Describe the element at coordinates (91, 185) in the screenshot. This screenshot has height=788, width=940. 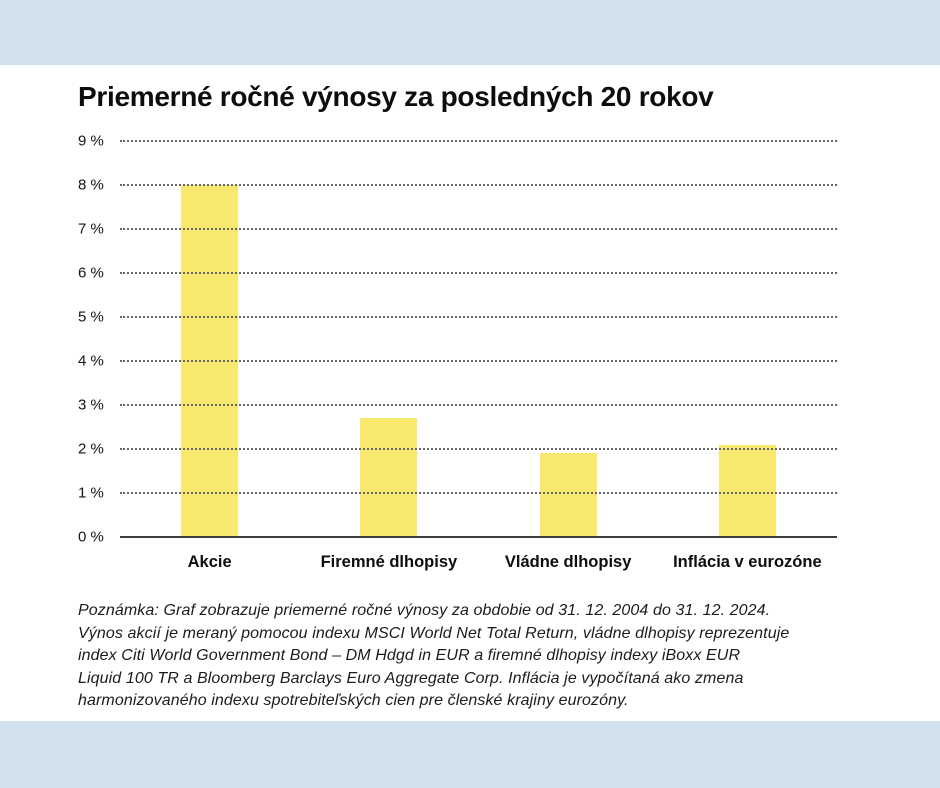
I see `y-tick-label: 8 %` at that location.